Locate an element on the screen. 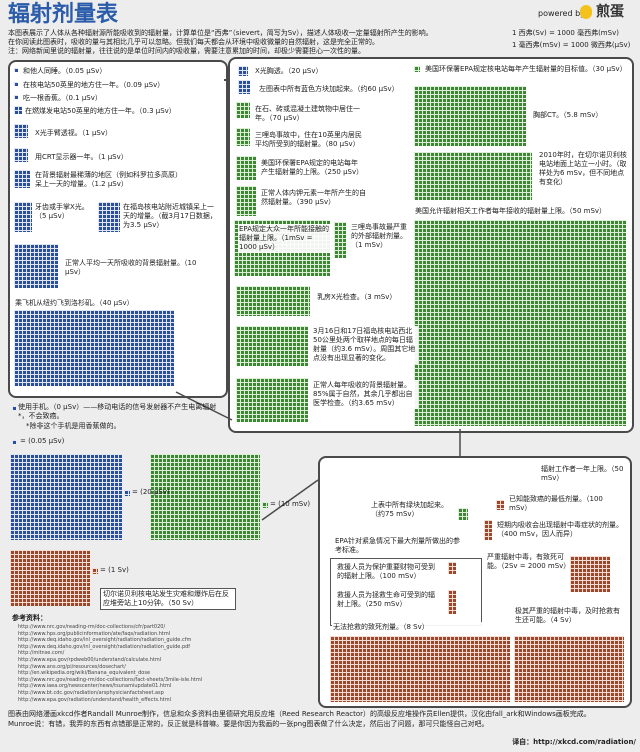  phone-note: 使用手机。（0 μSv）——移动电话的信号发射器不产生电离辐射*，不会致癌。 is located at coordinates (117, 411).